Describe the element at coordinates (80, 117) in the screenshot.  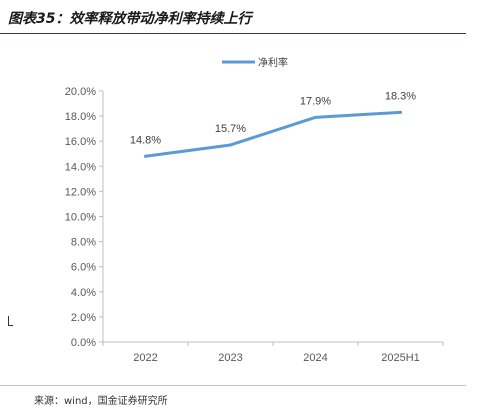
I see `y-tick-label: 18.0%` at that location.